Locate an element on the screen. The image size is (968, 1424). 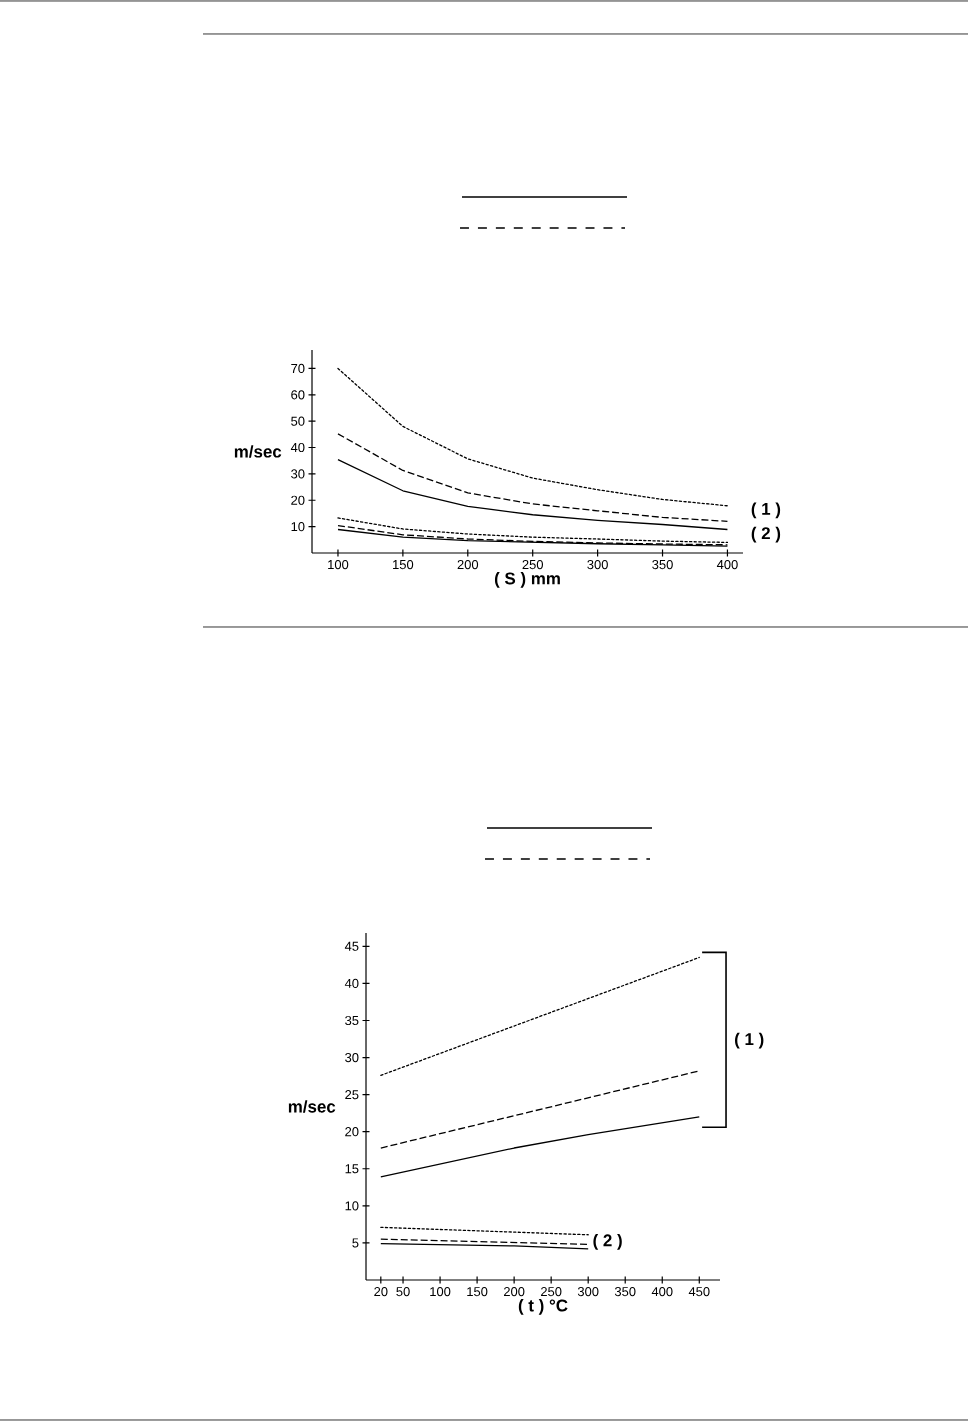
x-tick-label: 20 is located at coordinates (381, 1292).